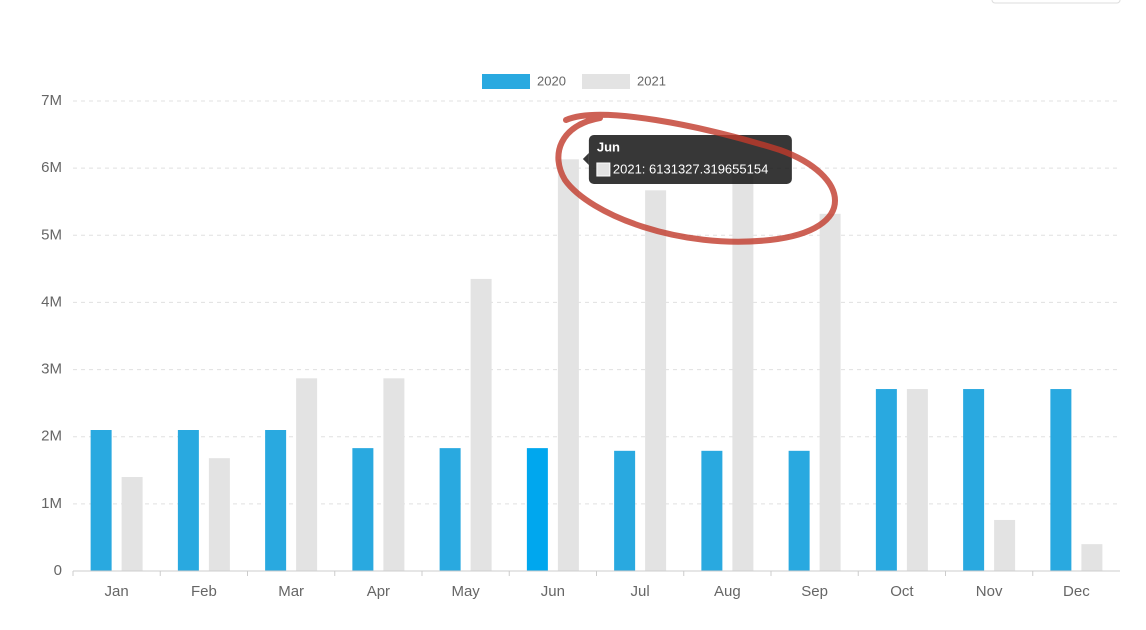 This screenshot has height=630, width=1146. Describe the element at coordinates (1076, 591) in the screenshot. I see `x-tick-label: Dec` at that location.